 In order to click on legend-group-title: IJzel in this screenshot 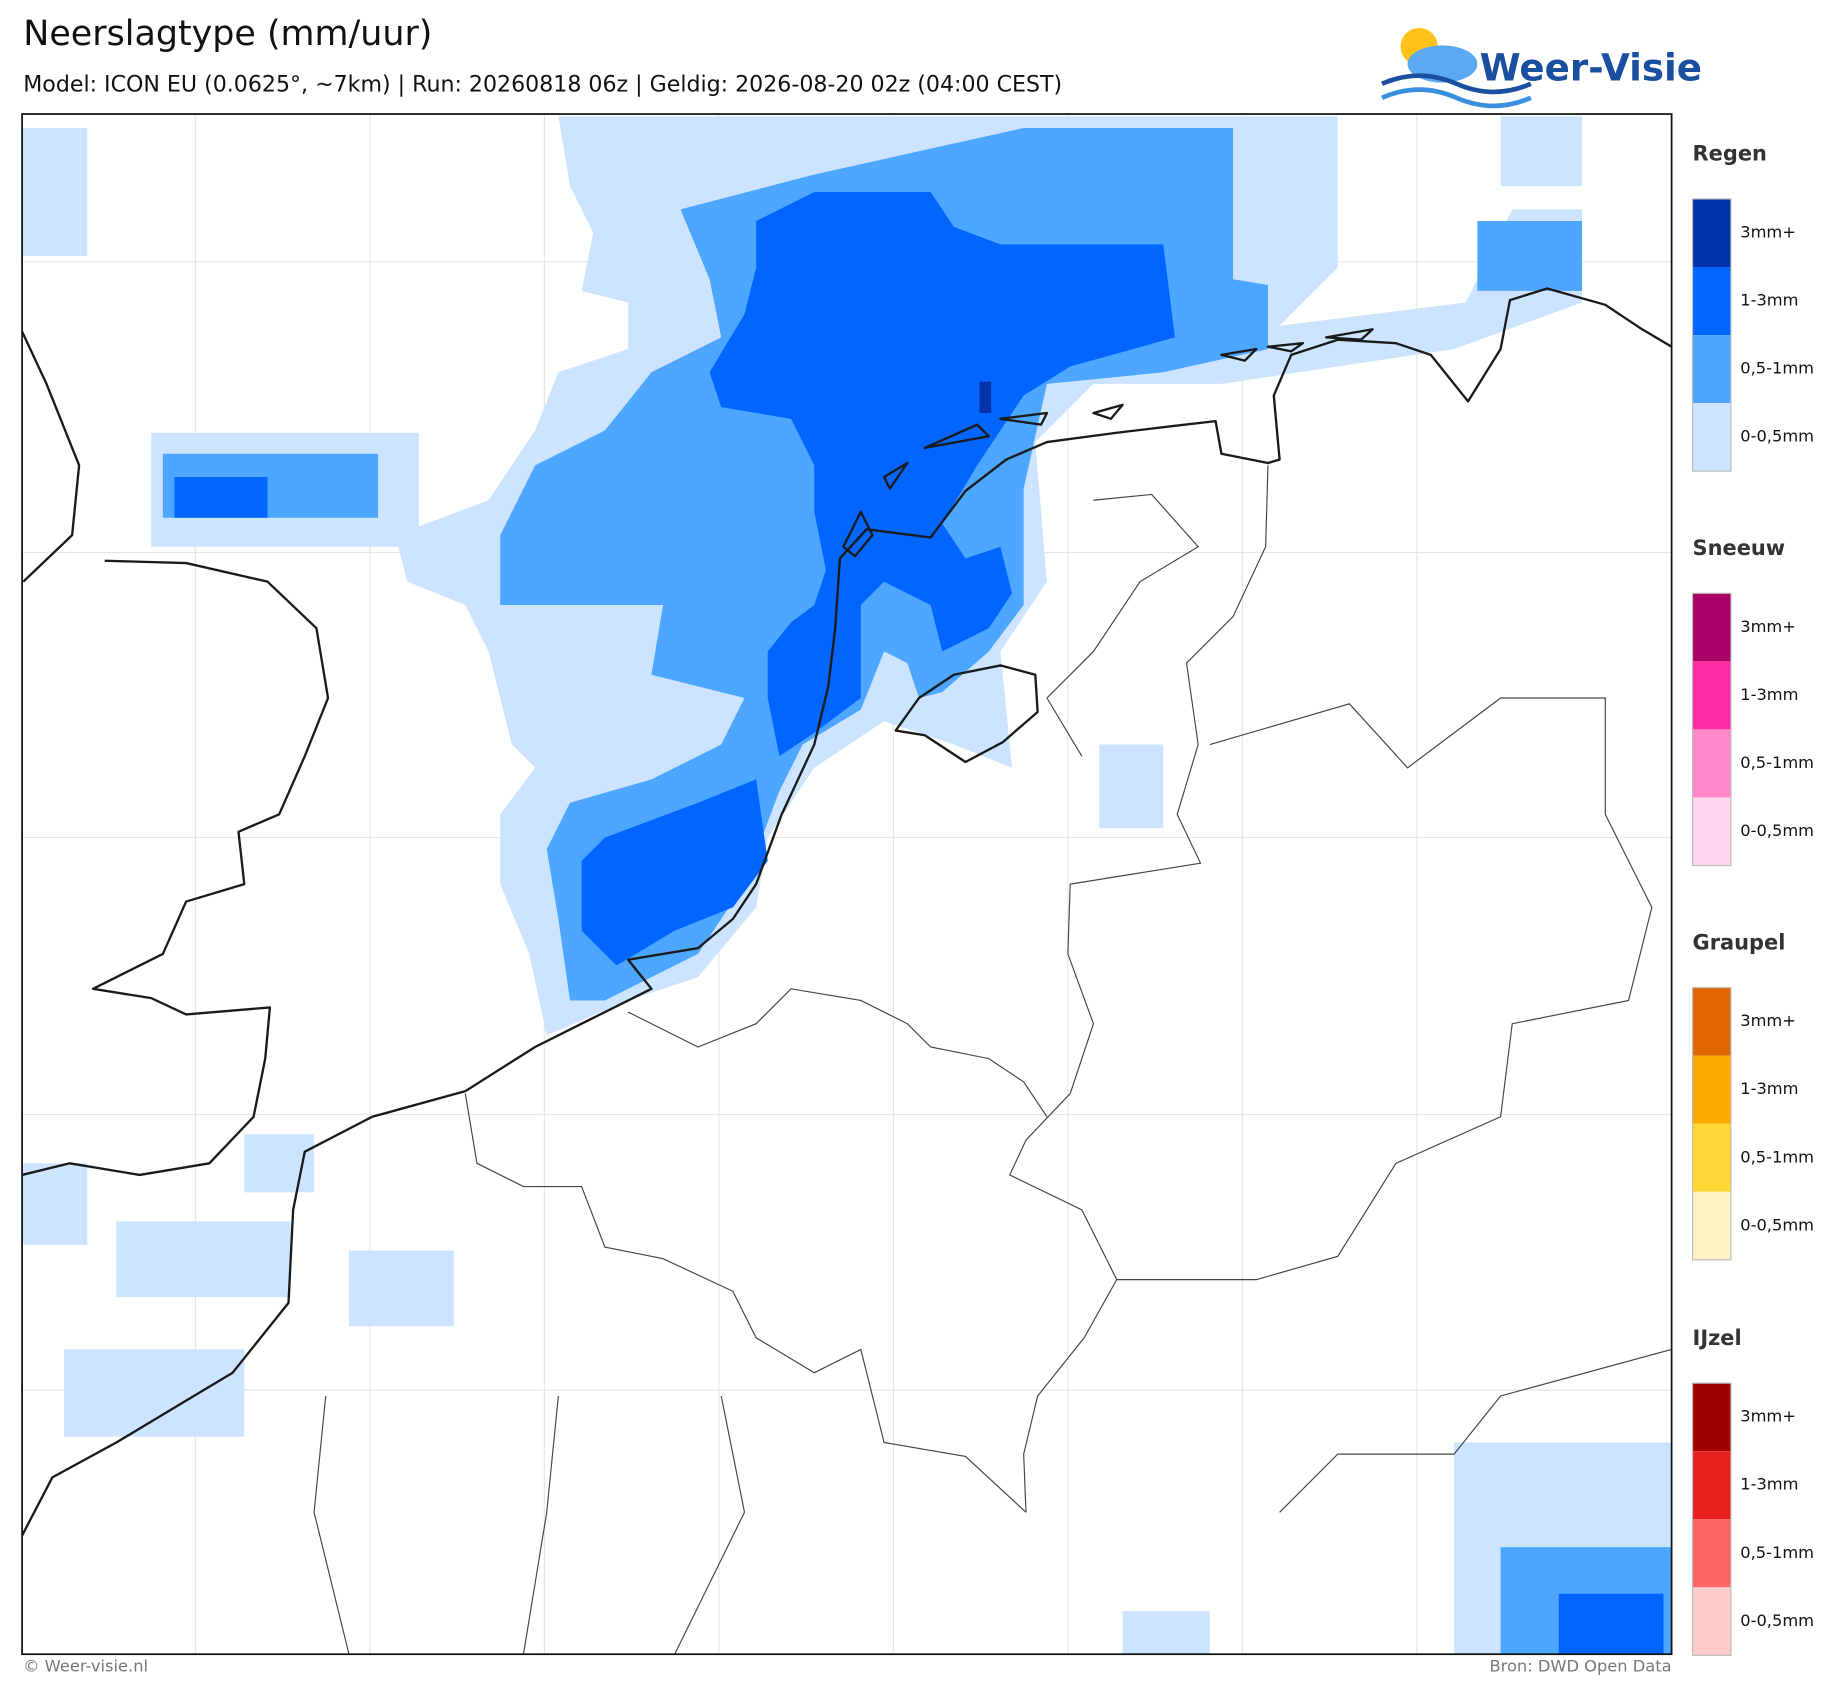, I will do `click(1717, 1338)`.